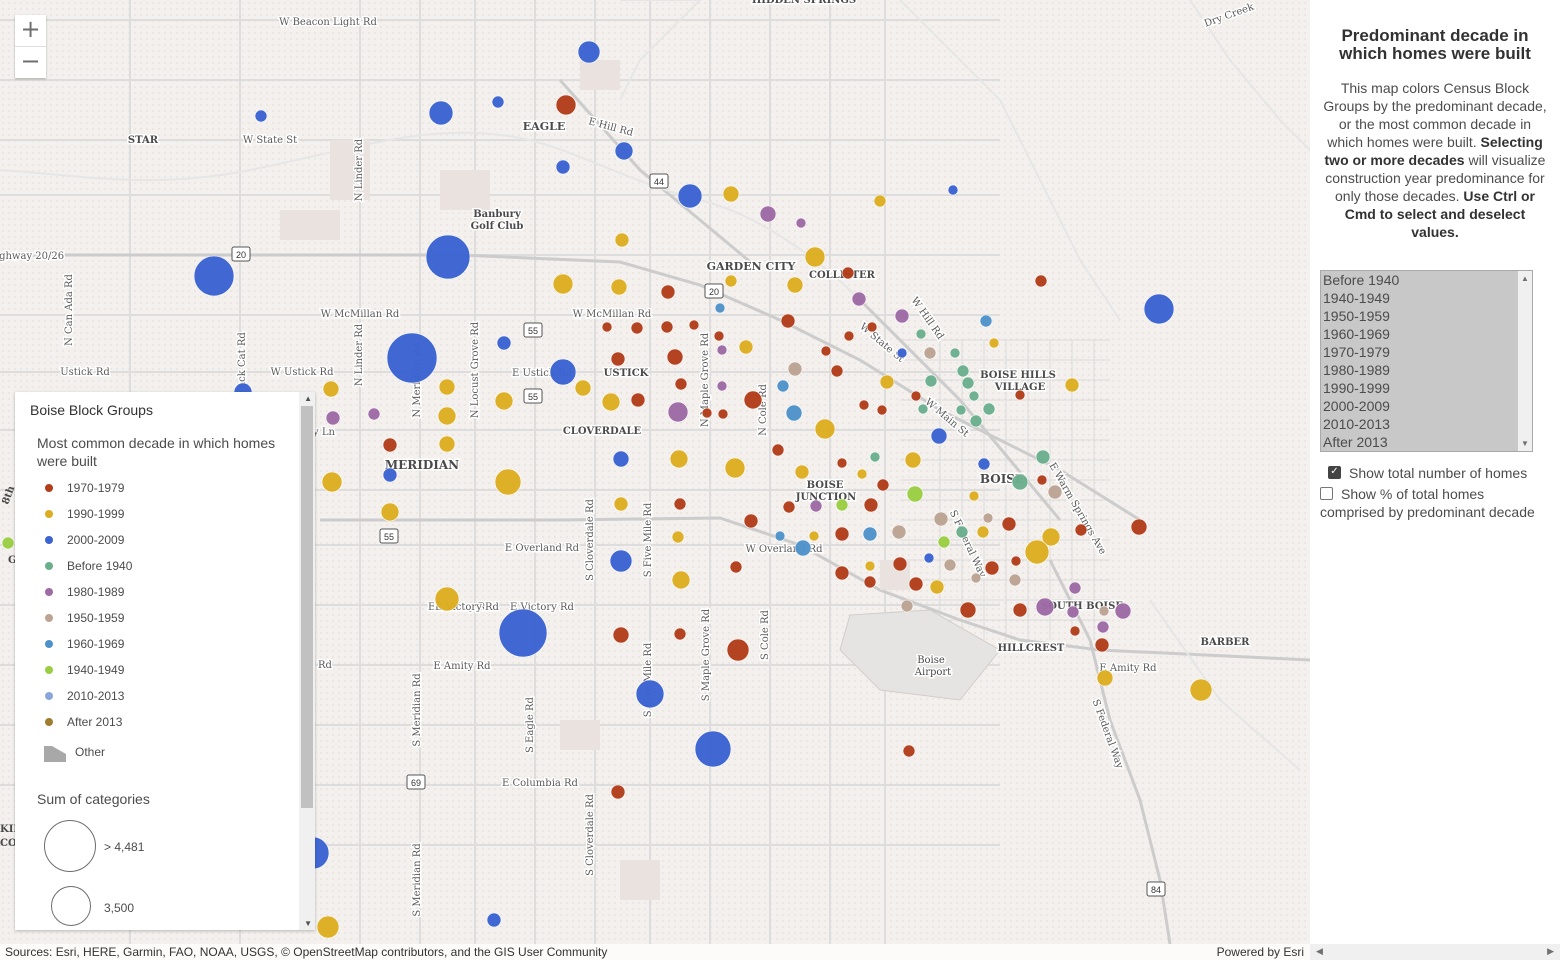 The image size is (1560, 960). Describe the element at coordinates (1550, 951) in the screenshot. I see `scroll-right-icon: ▶` at that location.